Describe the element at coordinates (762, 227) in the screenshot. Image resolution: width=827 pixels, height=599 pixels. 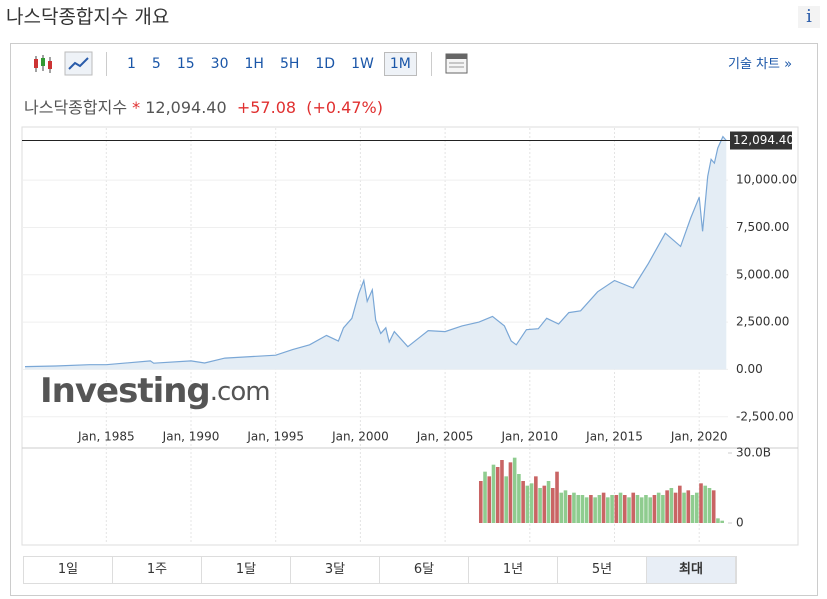
I see `y-tick-label: 7,500.00` at that location.